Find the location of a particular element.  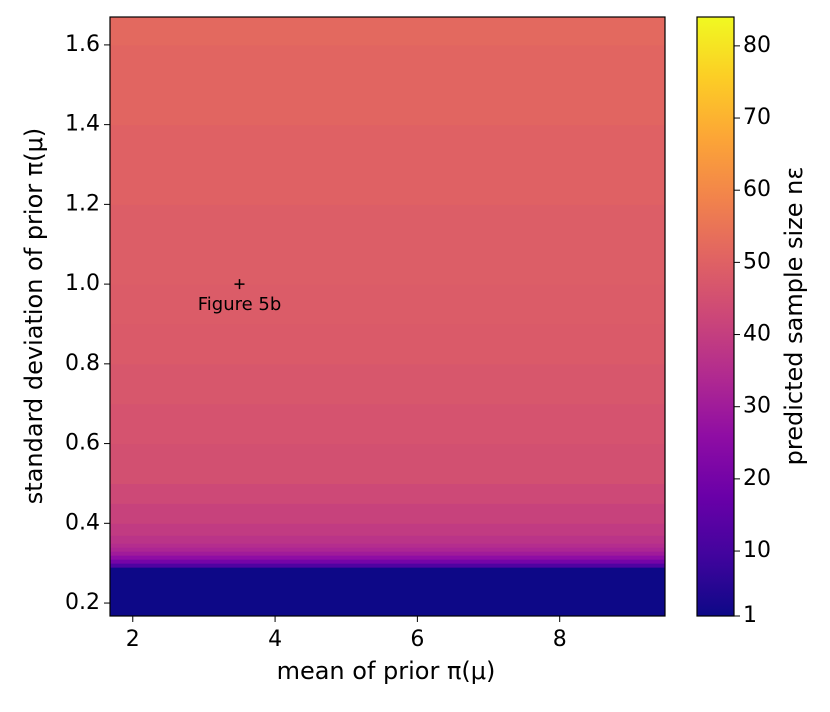

x-tick-label: 6 is located at coordinates (417, 639).